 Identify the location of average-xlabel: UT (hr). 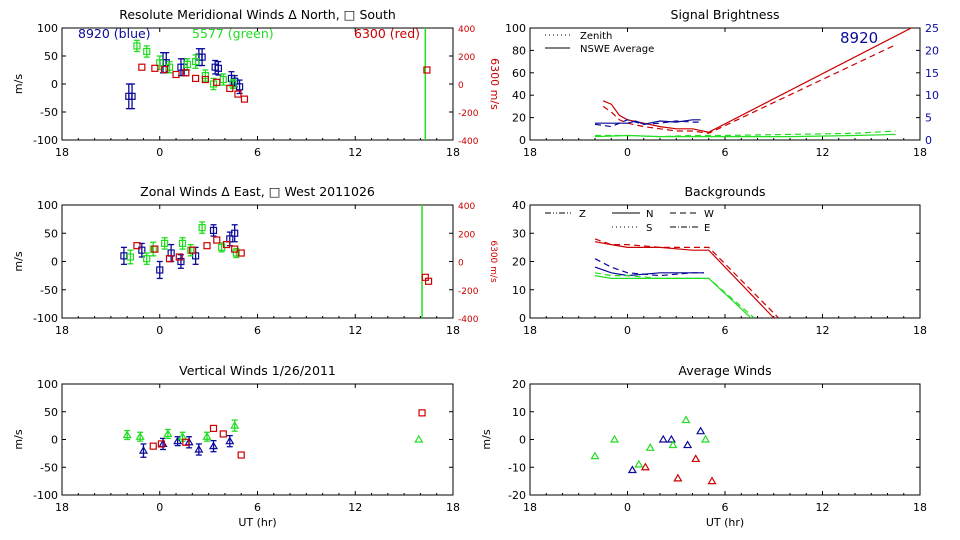
(725, 522).